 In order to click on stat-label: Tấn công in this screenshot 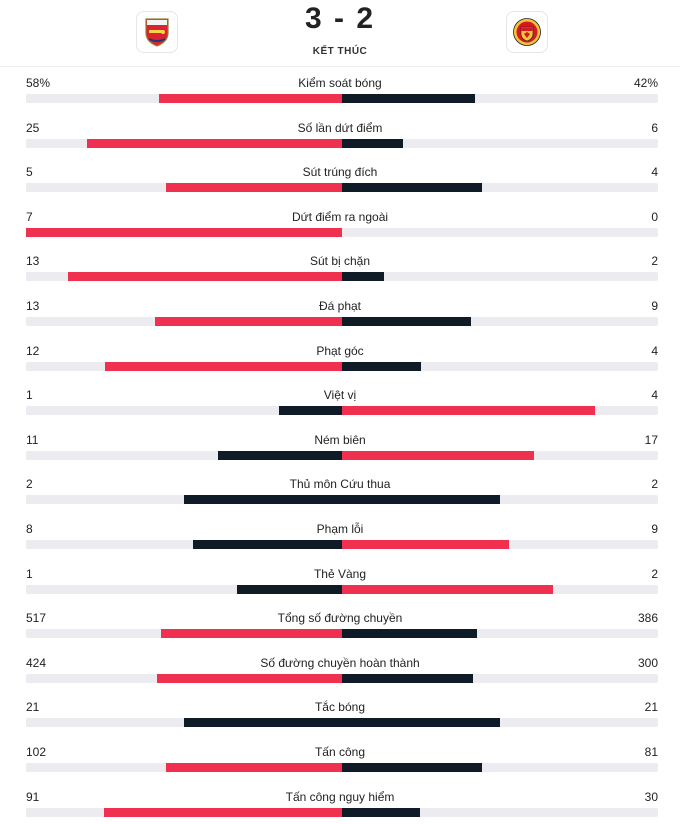, I will do `click(340, 752)`.